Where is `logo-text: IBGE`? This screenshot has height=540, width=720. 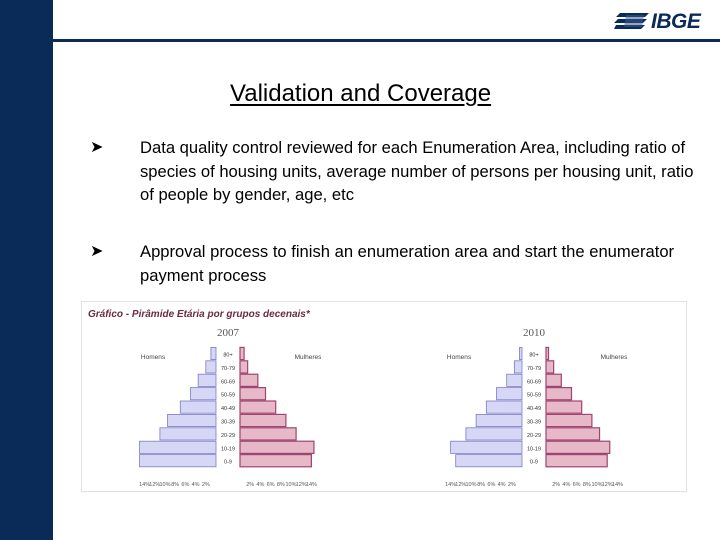
logo-text: IBGE is located at coordinates (676, 21).